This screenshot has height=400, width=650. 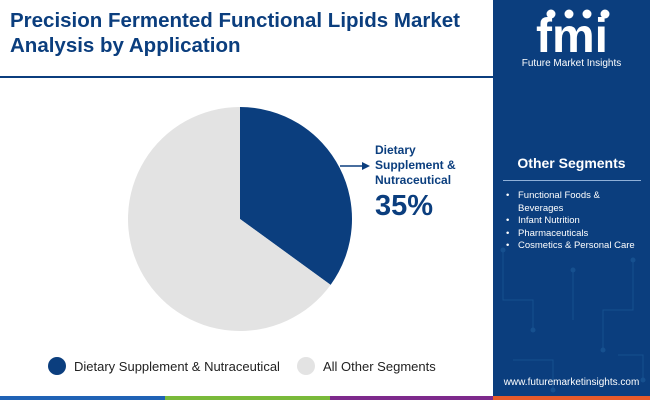 What do you see at coordinates (413, 180) in the screenshot?
I see `callout-label-line-3: Nutraceutical` at bounding box center [413, 180].